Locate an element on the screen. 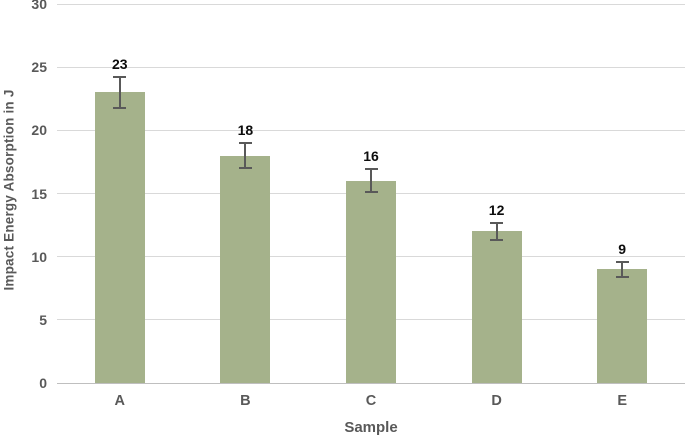 Image resolution: width=685 pixels, height=445 pixels. error-bar-cap-top-B is located at coordinates (245, 142).